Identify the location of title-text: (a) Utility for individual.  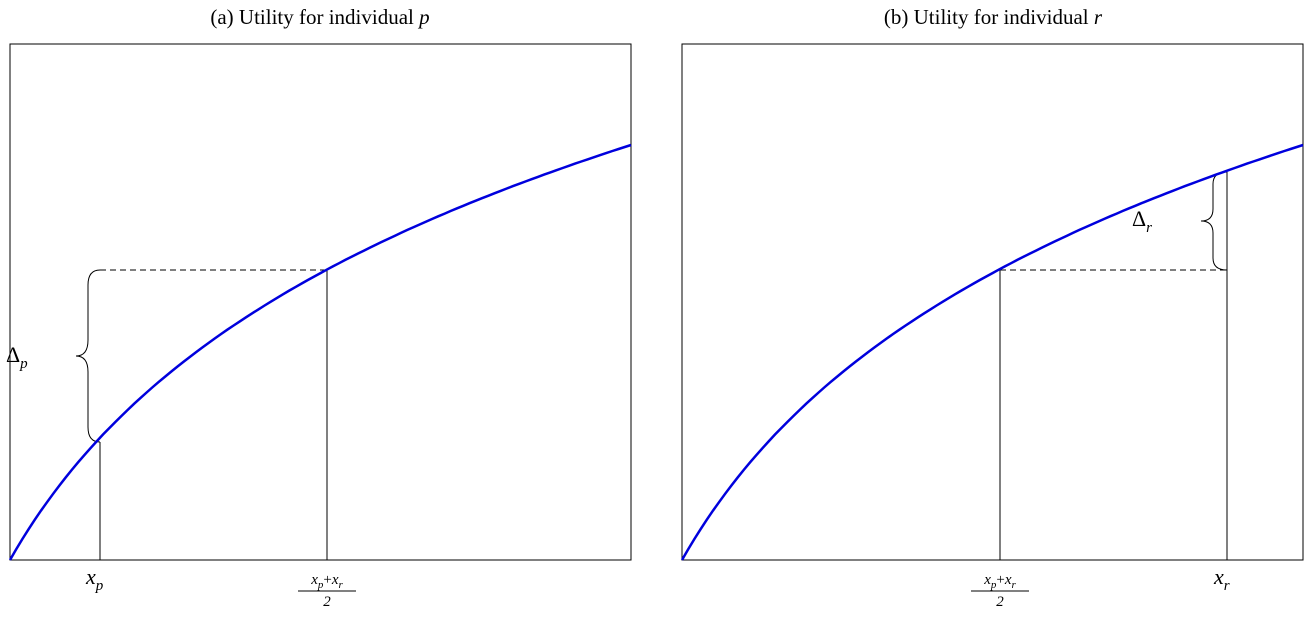
(314, 17).